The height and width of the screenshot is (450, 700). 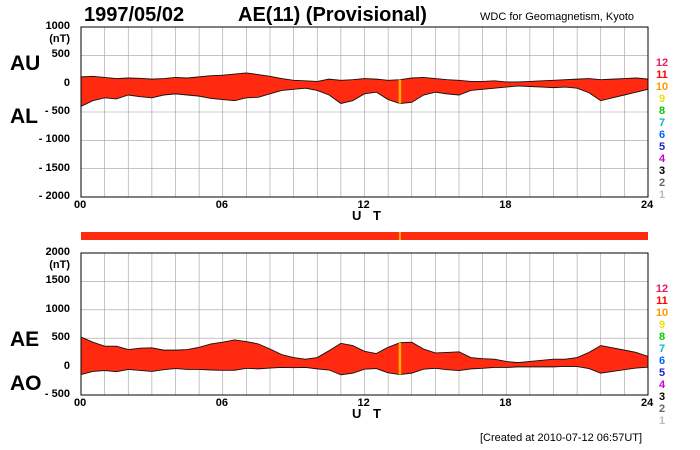 What do you see at coordinates (364, 96) in the screenshot?
I see `series-line-al` at bounding box center [364, 96].